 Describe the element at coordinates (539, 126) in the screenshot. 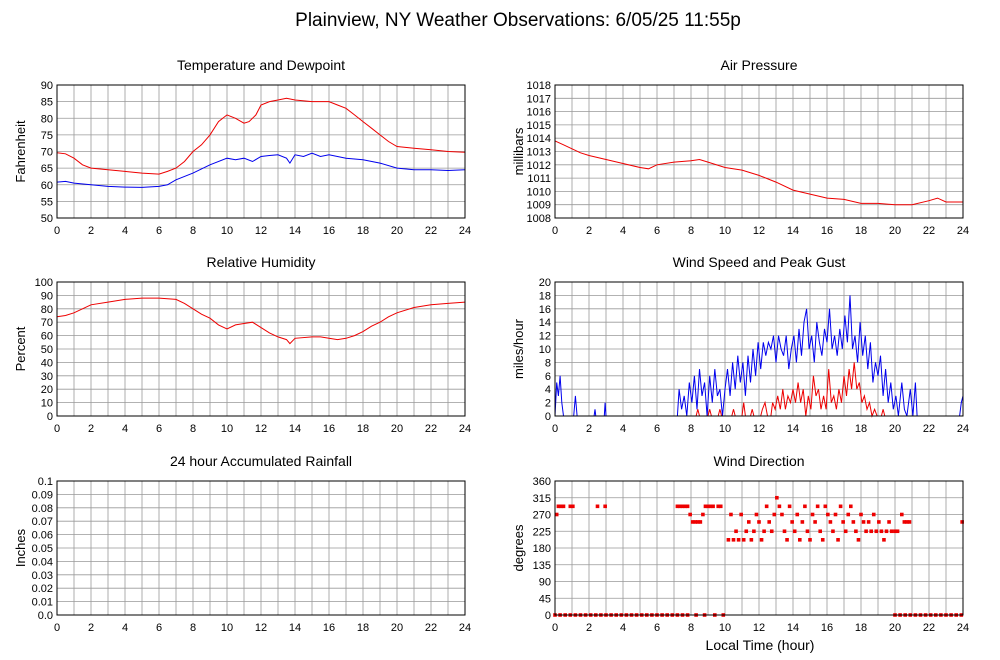

I see `y-tick-label: 1015` at that location.